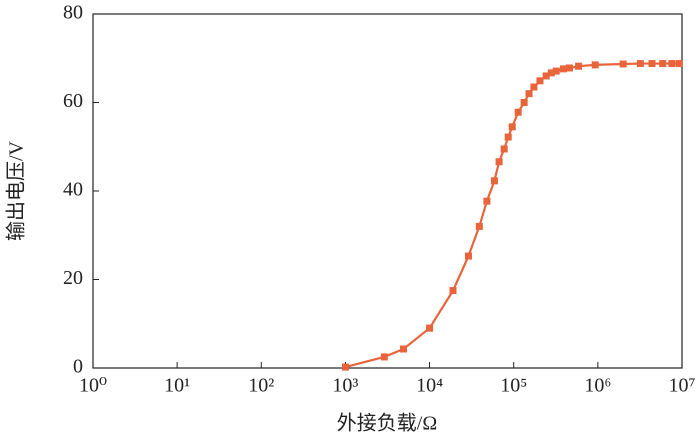 The width and height of the screenshot is (700, 446). I want to click on y-tick-label: 20, so click(73, 278).